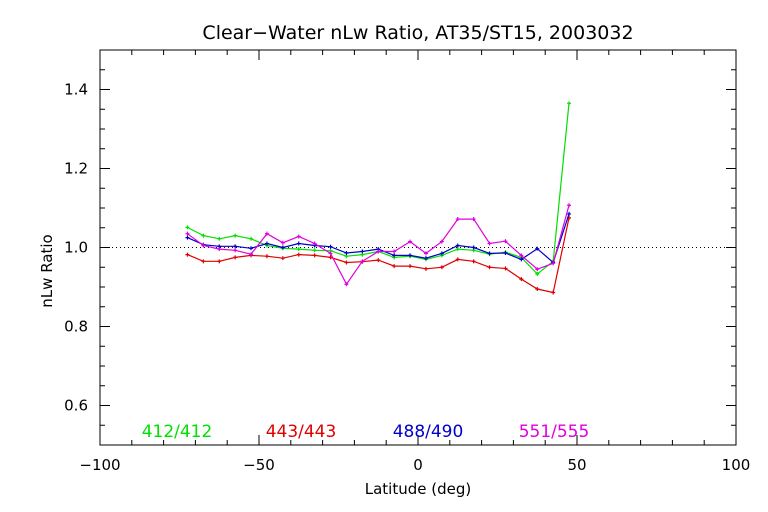 The width and height of the screenshot is (768, 512). I want to click on y-tick-label: 1.0, so click(76, 248).